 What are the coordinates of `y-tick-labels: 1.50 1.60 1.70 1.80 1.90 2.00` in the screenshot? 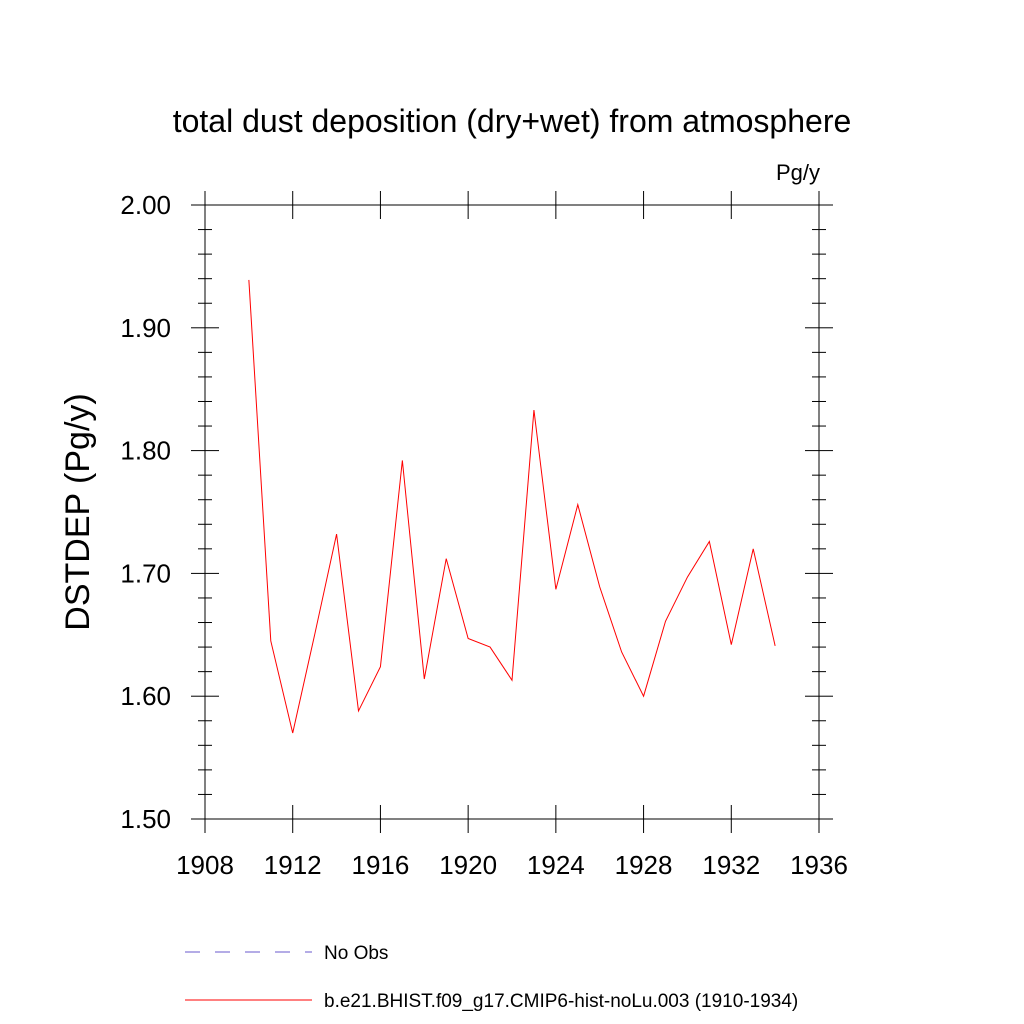 It's located at (145, 512).